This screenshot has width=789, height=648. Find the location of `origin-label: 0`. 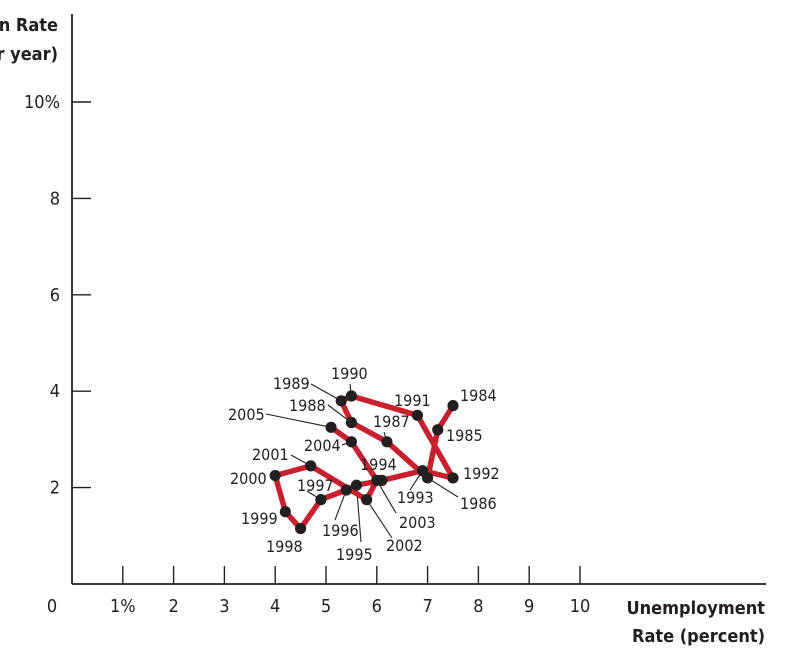

origin-label: 0 is located at coordinates (52, 606).